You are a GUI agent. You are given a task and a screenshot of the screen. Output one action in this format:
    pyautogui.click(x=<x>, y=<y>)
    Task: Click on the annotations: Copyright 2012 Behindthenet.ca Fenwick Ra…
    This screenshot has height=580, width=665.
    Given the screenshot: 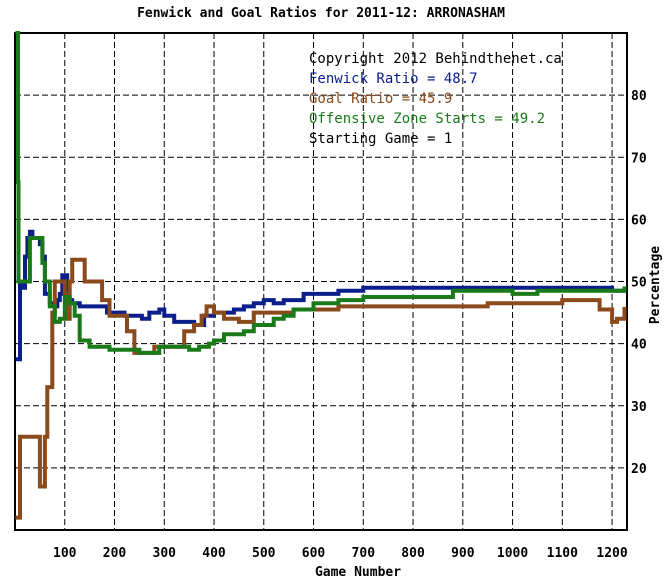 What is the action you would take?
    pyautogui.click(x=435, y=99)
    